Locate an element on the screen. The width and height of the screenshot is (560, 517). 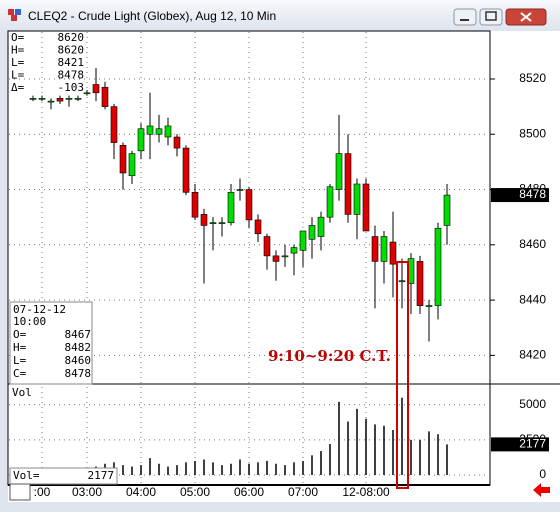
x-tick-label: 12-08:00 is located at coordinates (366, 492).